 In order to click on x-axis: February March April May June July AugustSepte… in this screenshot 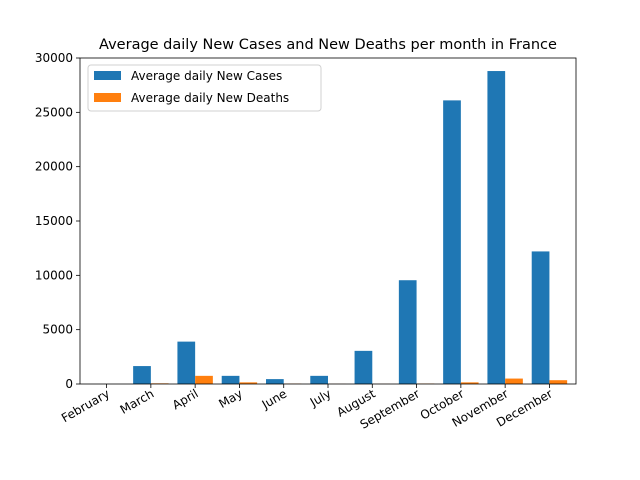, I will do `click(307, 408)`.